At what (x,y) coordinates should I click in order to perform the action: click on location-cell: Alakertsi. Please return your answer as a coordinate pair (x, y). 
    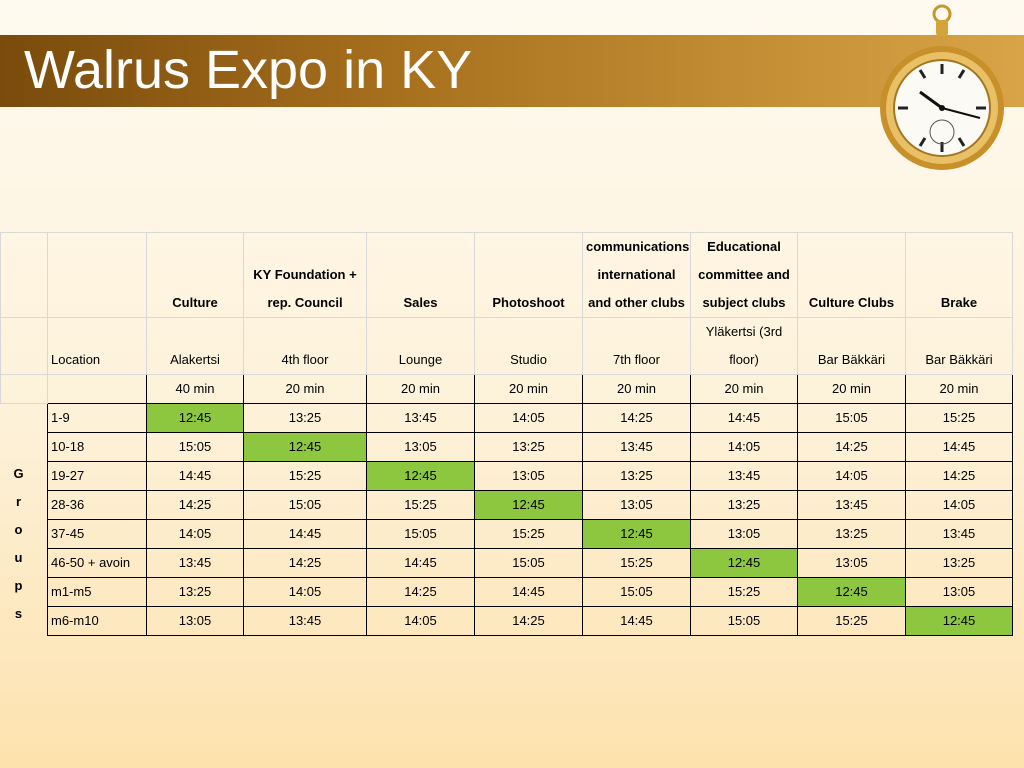
    Looking at the image, I should click on (195, 346).